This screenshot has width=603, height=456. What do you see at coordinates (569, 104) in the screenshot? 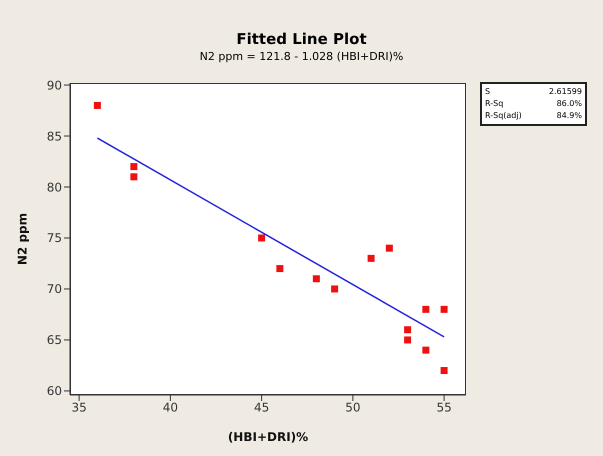
I see `text: 86.0%` at bounding box center [569, 104].